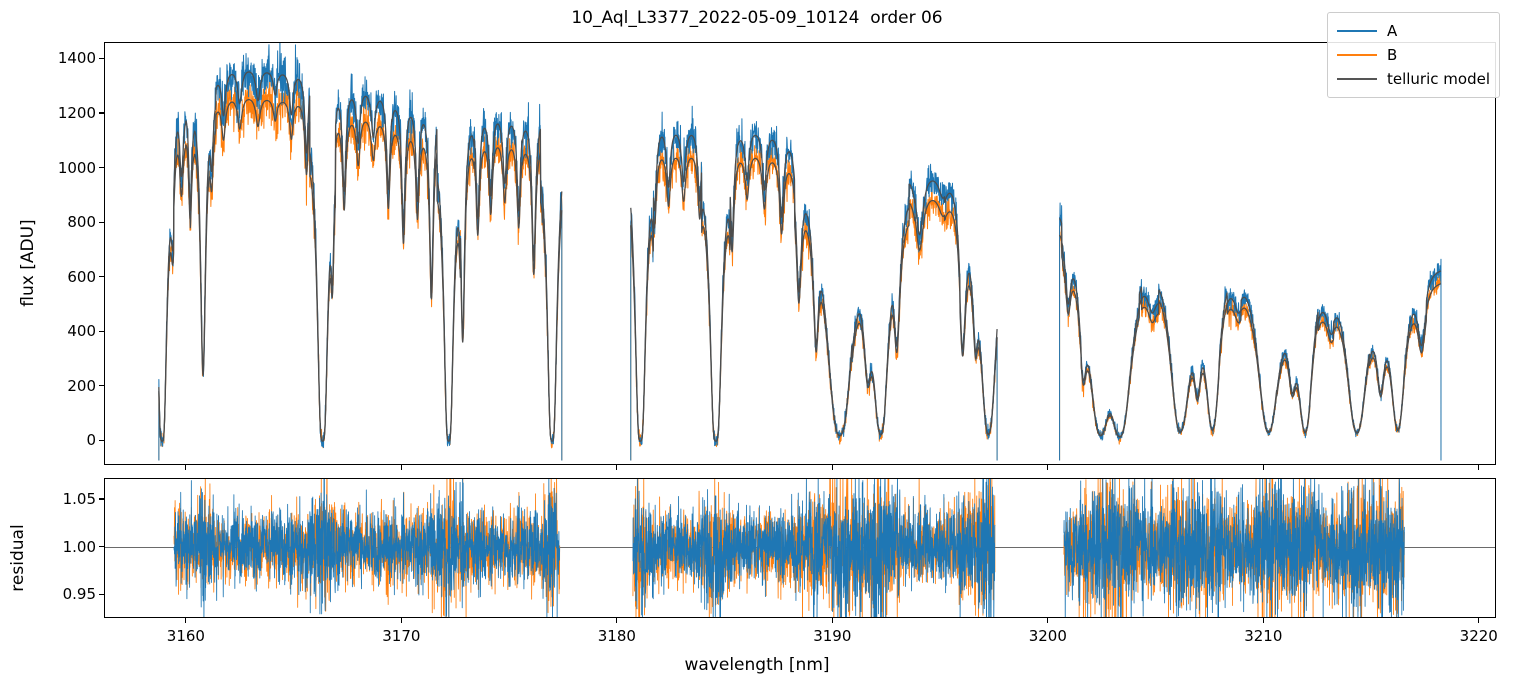 This screenshot has height=696, width=1514. I want to click on legend-line-a, so click(1356, 31).